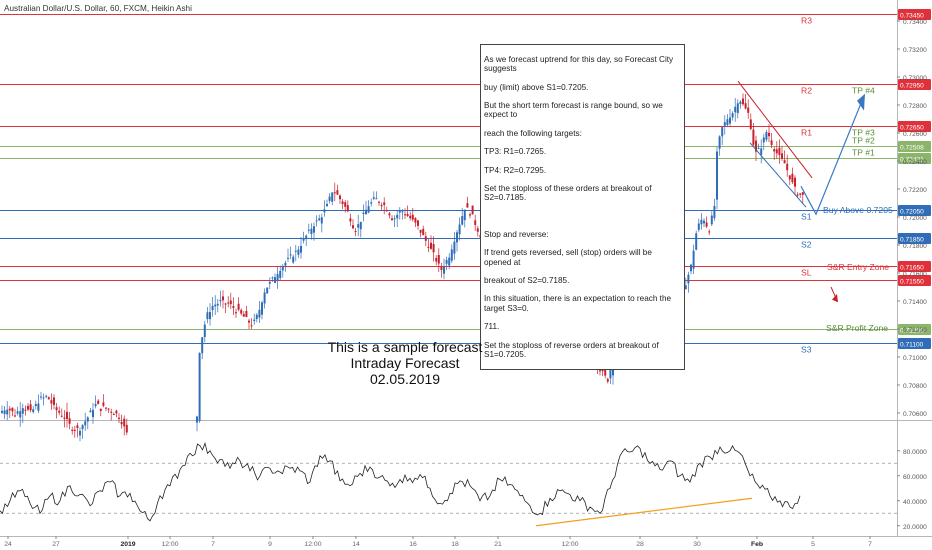 This screenshot has height=550, width=932. I want to click on target-label: TP #3, so click(863, 133).